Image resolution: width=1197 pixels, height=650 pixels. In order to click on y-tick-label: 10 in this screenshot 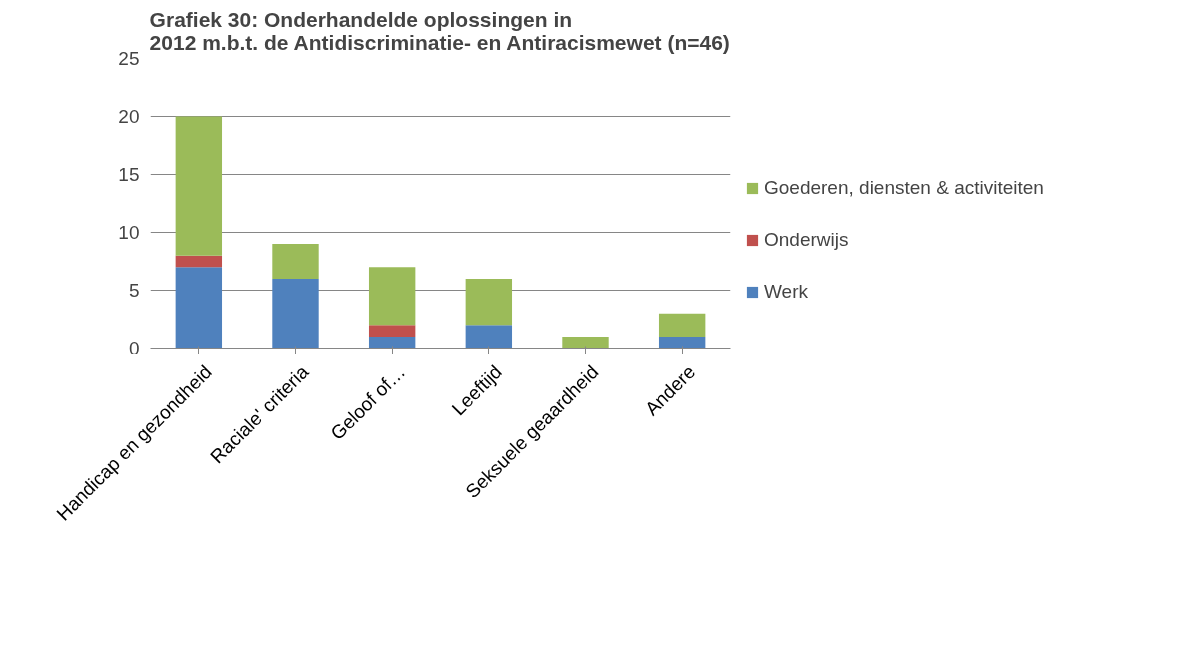, I will do `click(129, 232)`.